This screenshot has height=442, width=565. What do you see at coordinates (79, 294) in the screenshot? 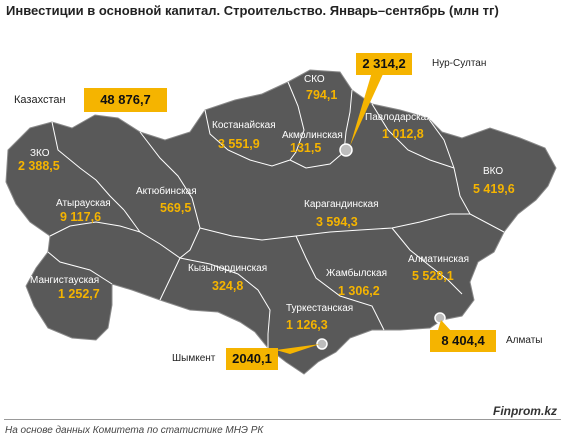
I see `region-value-mangystau: 1 252,7` at bounding box center [79, 294].